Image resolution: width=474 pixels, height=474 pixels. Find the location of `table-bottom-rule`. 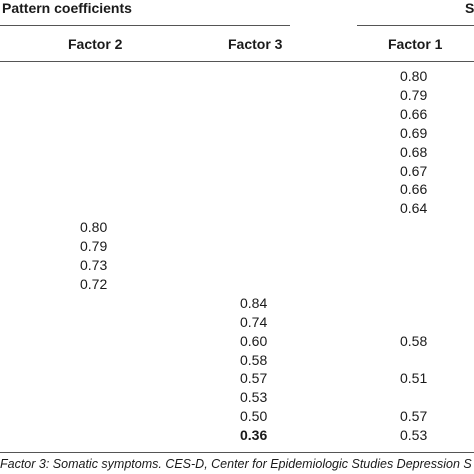

table-bottom-rule is located at coordinates (237, 452).